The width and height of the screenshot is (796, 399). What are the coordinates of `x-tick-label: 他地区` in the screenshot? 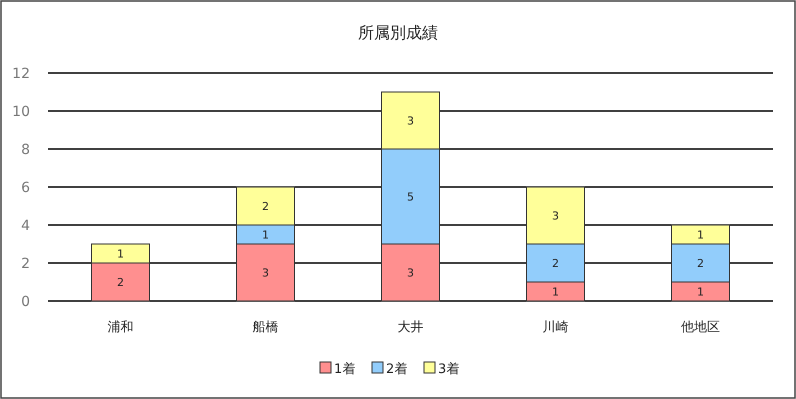 It's located at (700, 327).